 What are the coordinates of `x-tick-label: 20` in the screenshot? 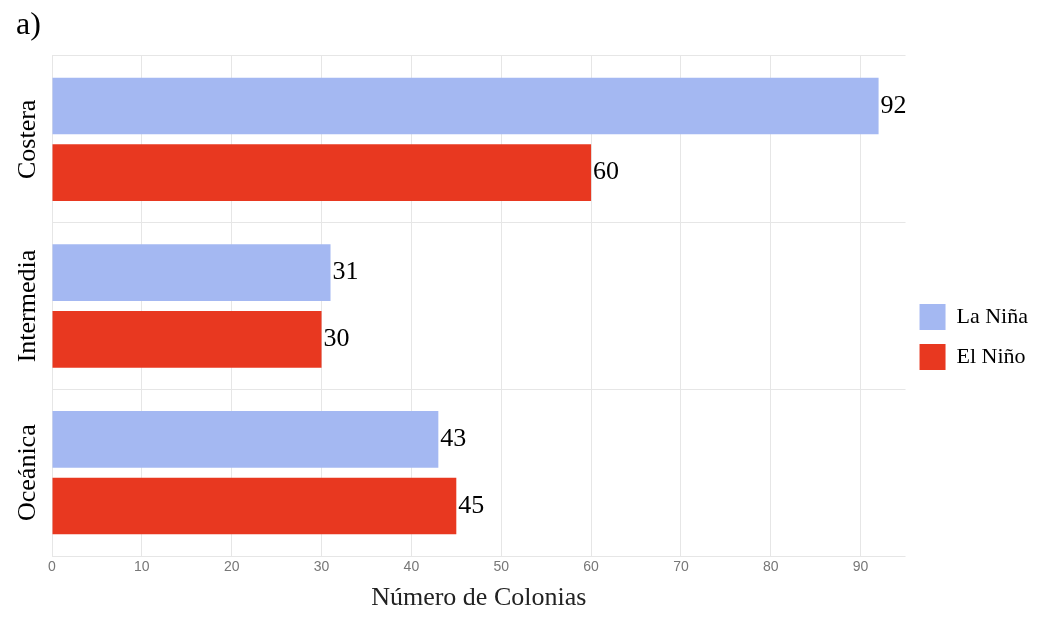 It's located at (231, 566).